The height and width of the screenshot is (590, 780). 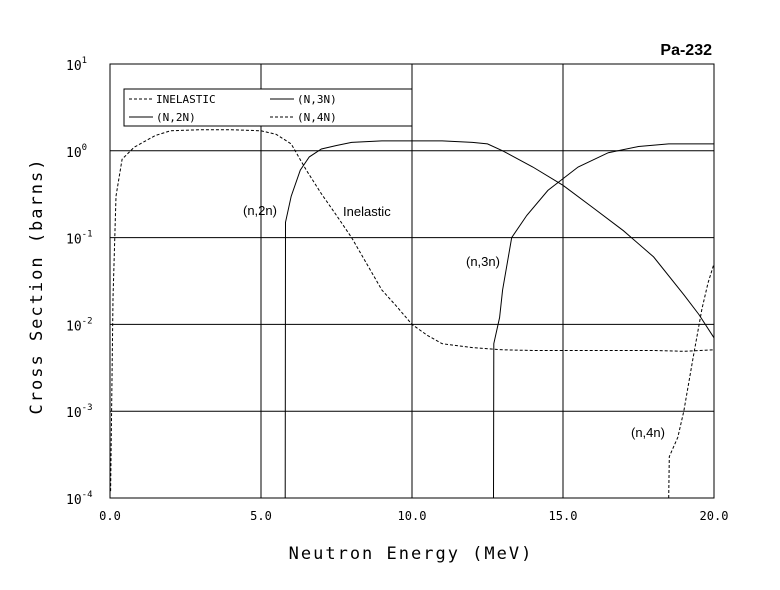 What do you see at coordinates (714, 516) in the screenshot?
I see `x-tick-label: 20.0` at bounding box center [714, 516].